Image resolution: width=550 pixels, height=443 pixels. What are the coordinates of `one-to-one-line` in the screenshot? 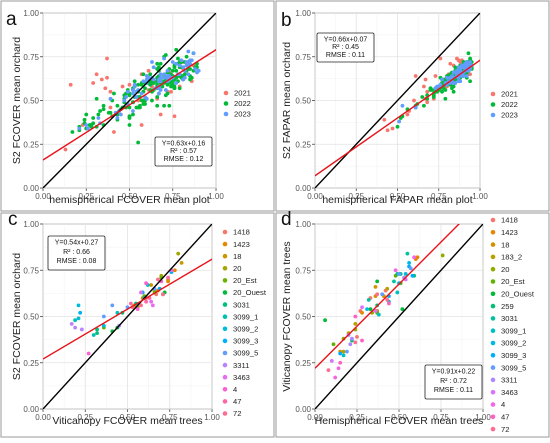 It's located at (397, 100).